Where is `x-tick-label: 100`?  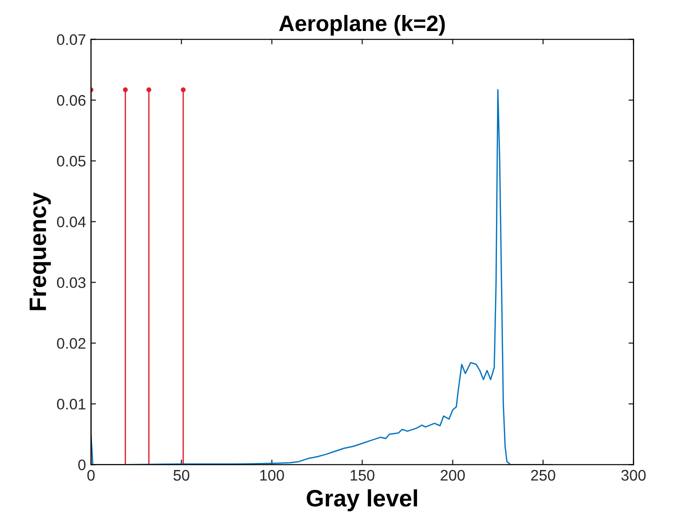 x-tick-label: 100 is located at coordinates (272, 475).